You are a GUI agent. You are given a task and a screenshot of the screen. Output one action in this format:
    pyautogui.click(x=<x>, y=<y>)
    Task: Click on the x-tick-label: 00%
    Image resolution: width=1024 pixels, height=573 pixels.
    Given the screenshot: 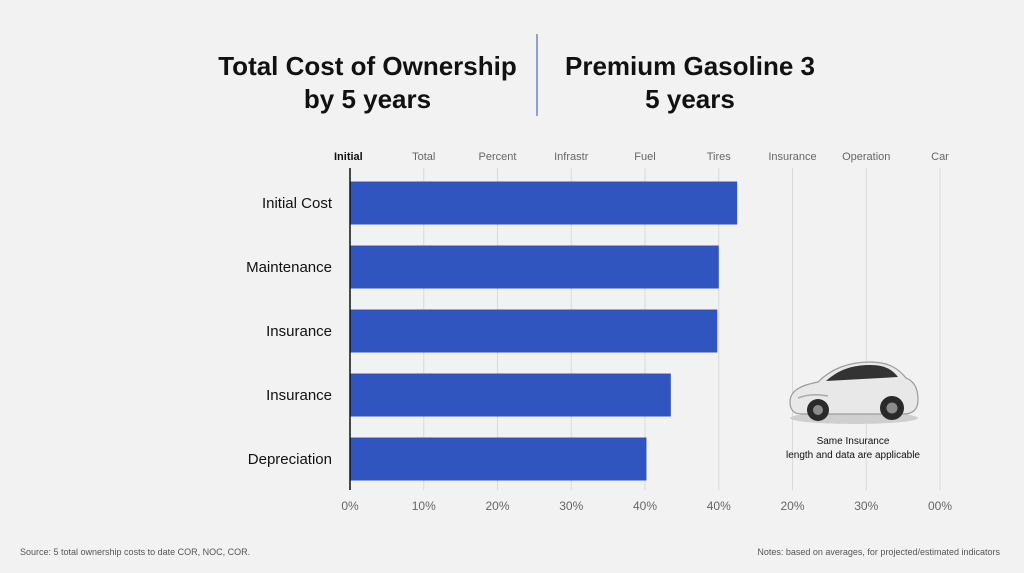 What is the action you would take?
    pyautogui.click(x=940, y=506)
    